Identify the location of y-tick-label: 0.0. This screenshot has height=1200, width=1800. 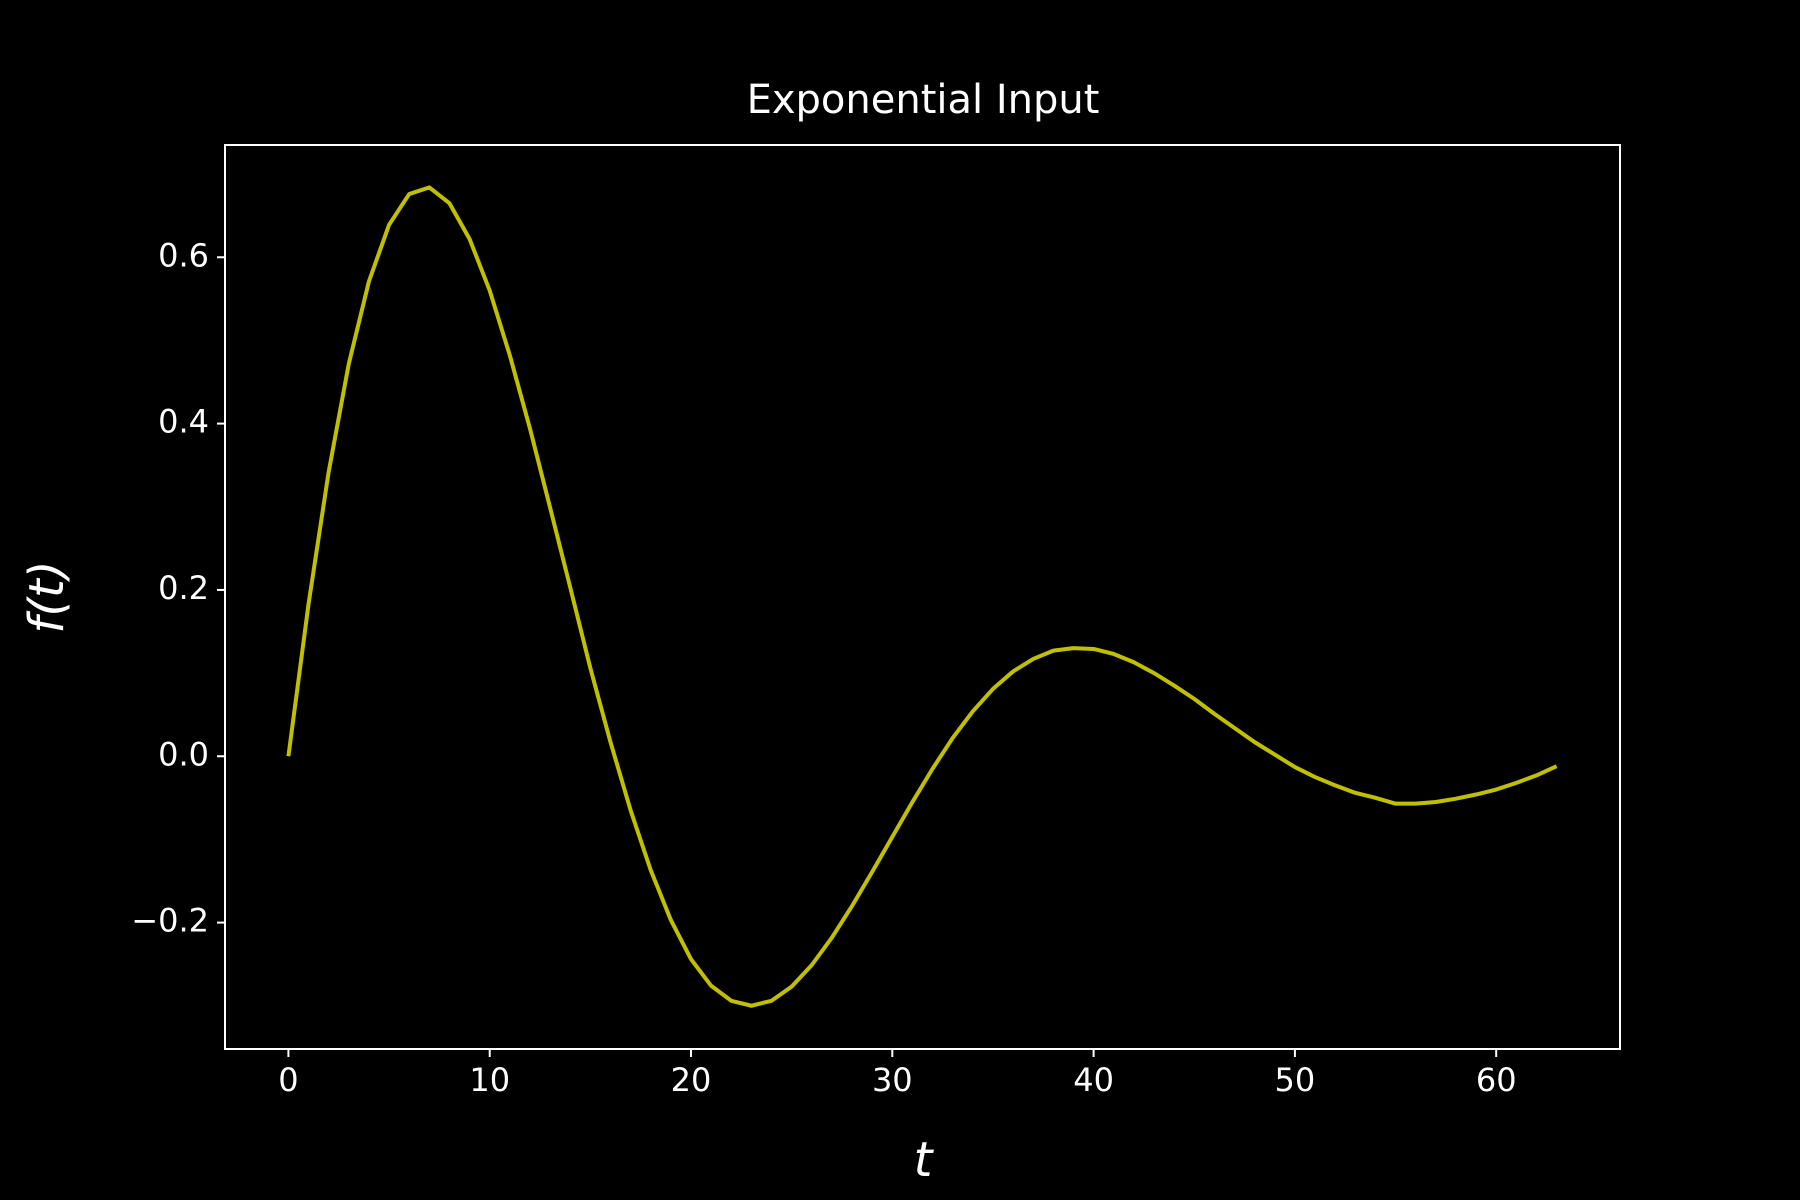
(183, 754).